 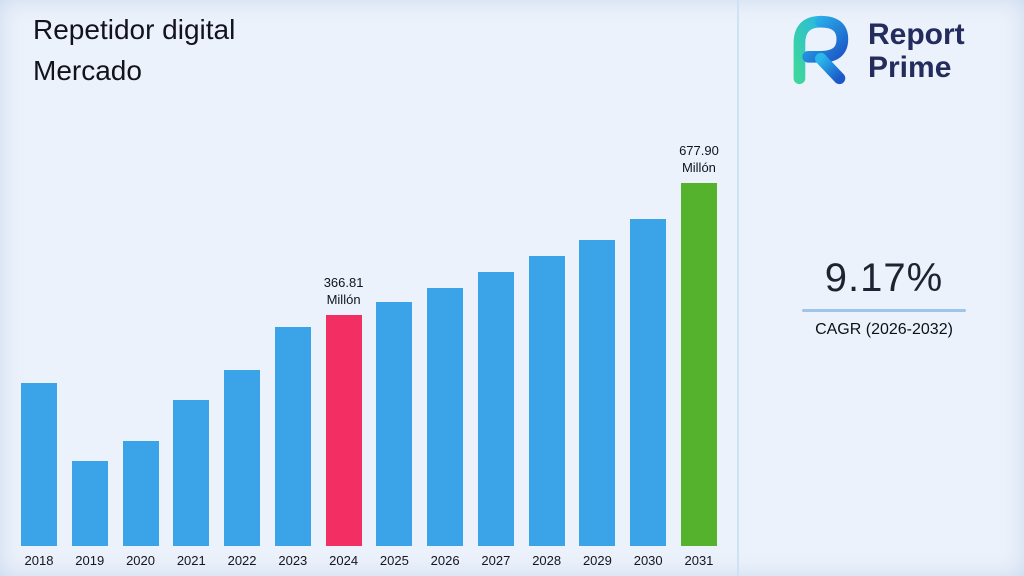 I want to click on bar-column-2026: 2026, so click(x=445, y=428).